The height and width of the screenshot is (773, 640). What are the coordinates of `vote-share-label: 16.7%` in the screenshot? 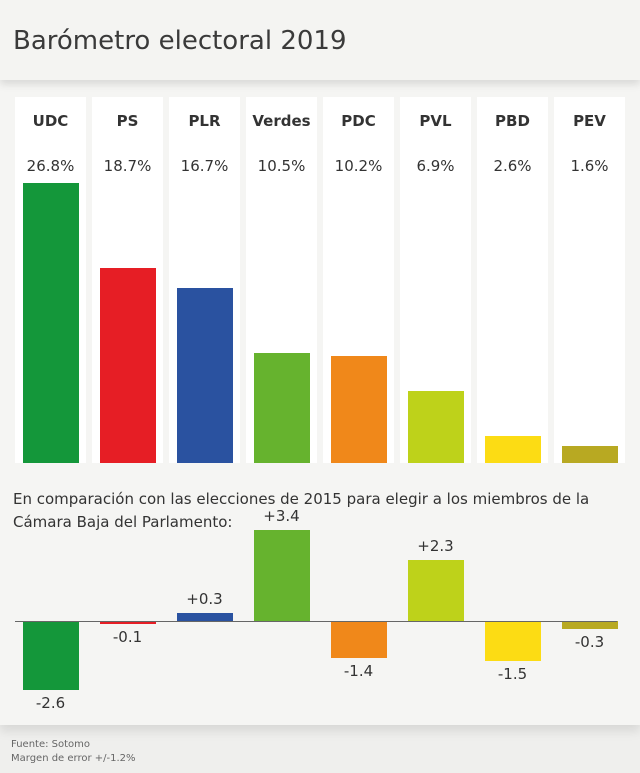 It's located at (204, 166).